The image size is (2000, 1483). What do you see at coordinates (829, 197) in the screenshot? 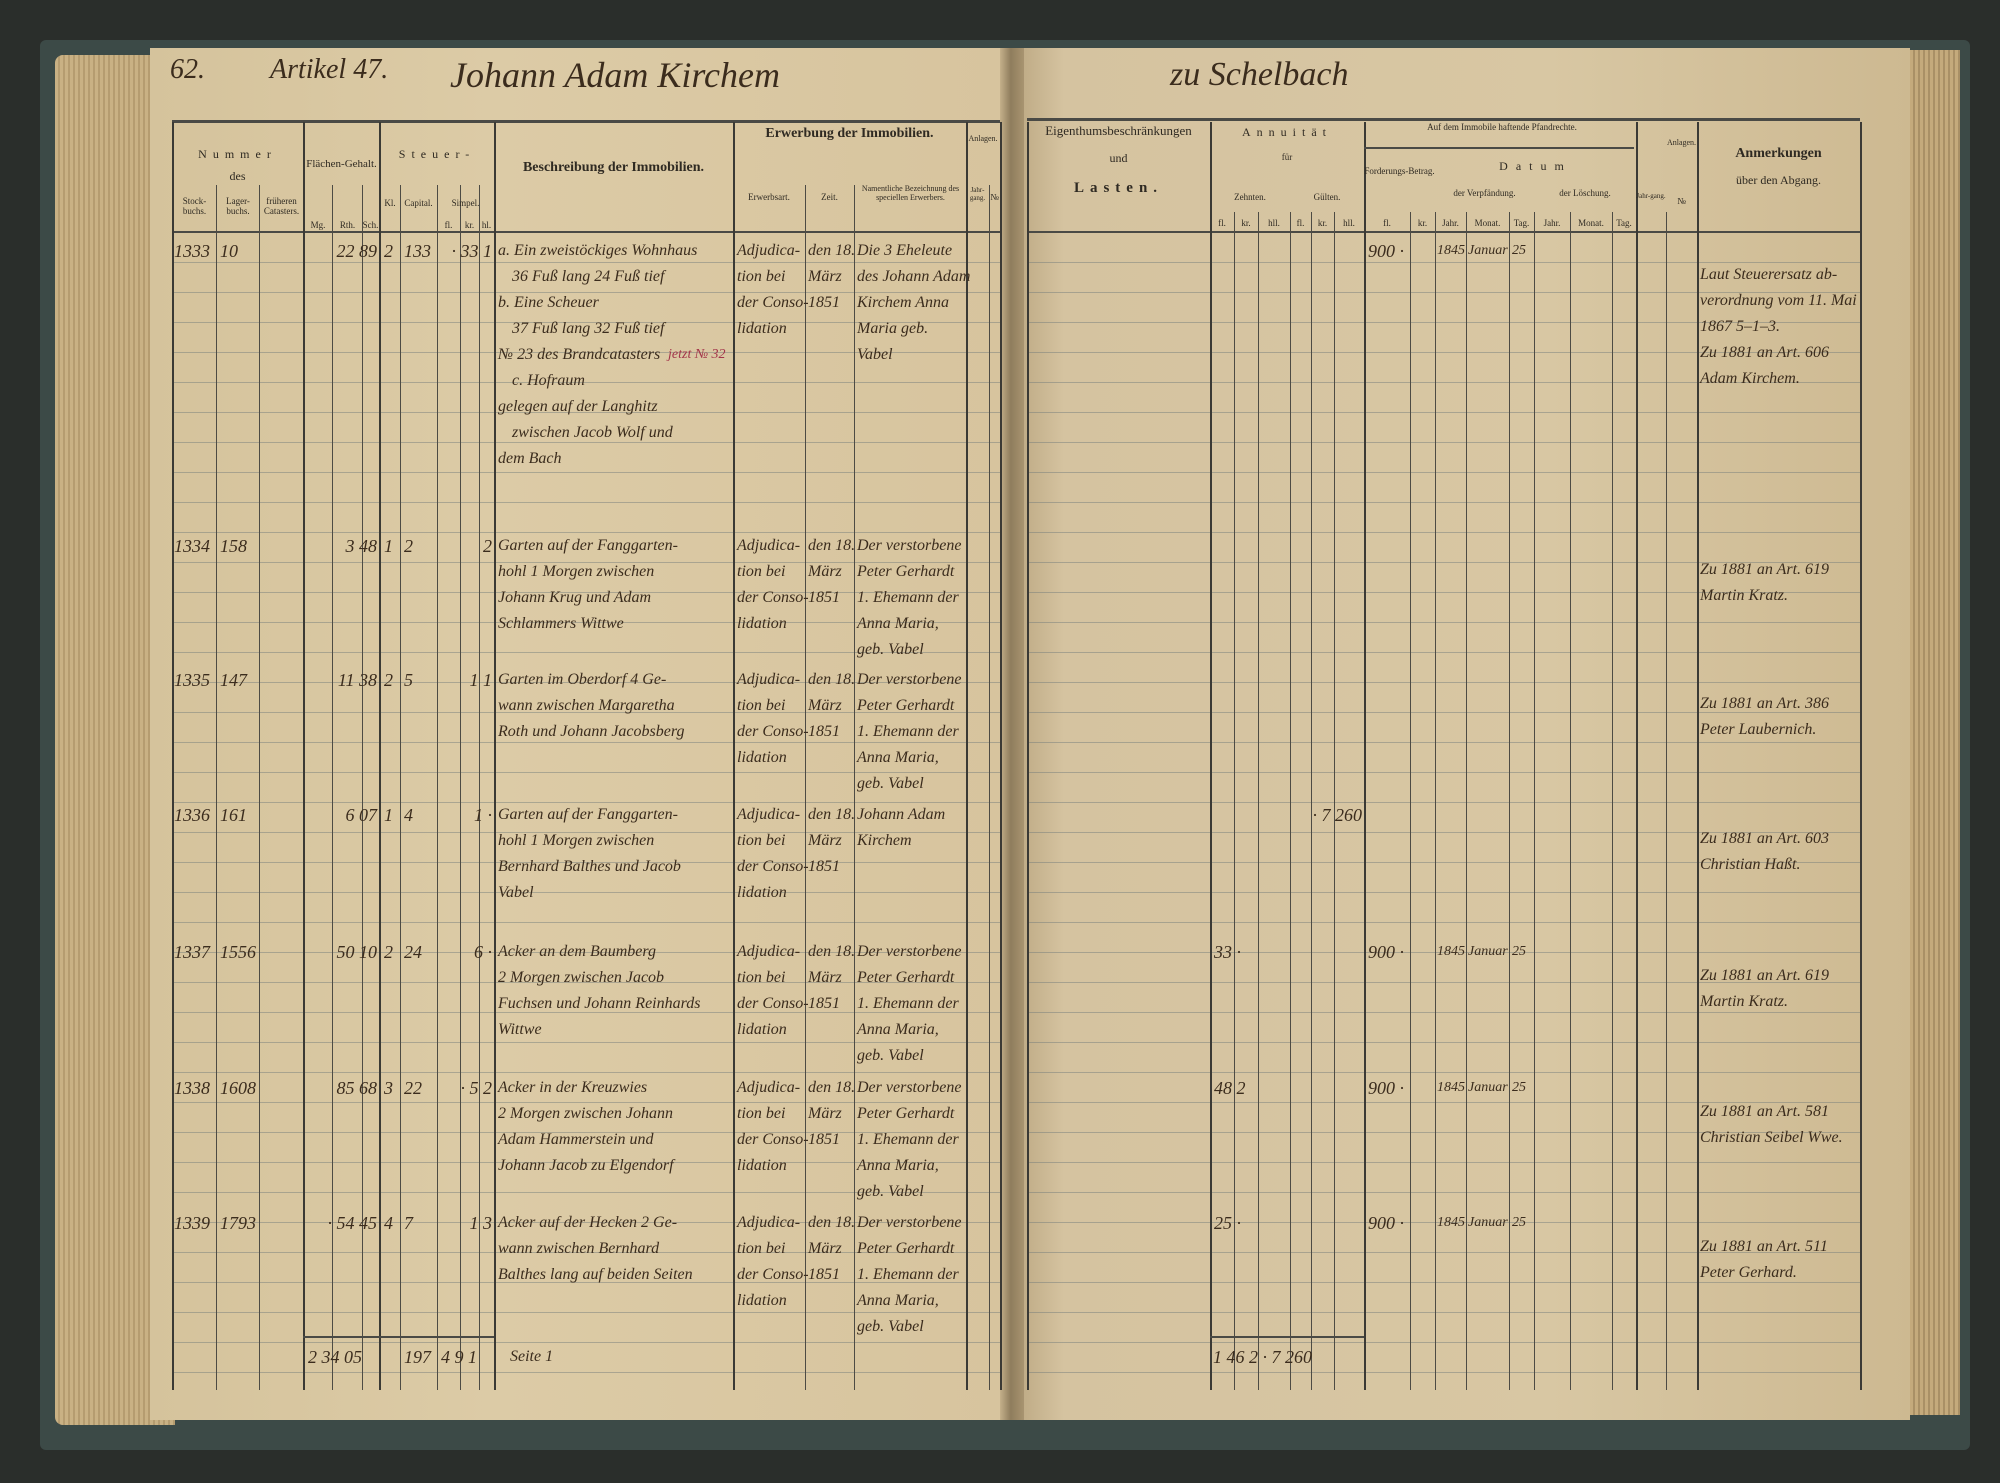
I see `header-zeit: Zeit.` at bounding box center [829, 197].